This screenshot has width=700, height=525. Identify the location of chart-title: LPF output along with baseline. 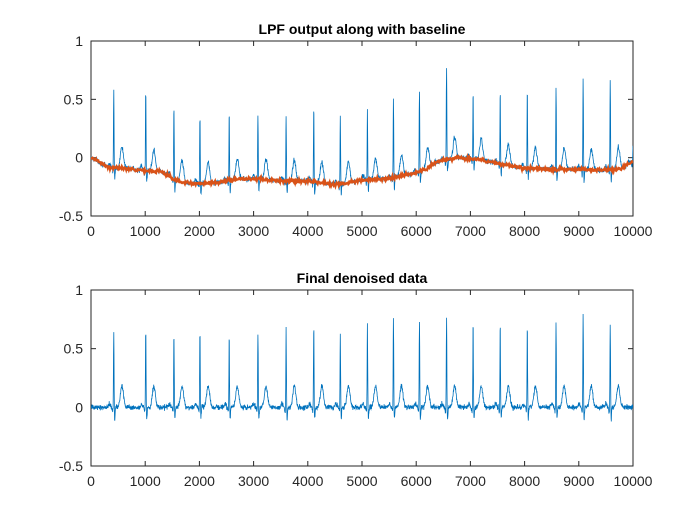
(362, 29).